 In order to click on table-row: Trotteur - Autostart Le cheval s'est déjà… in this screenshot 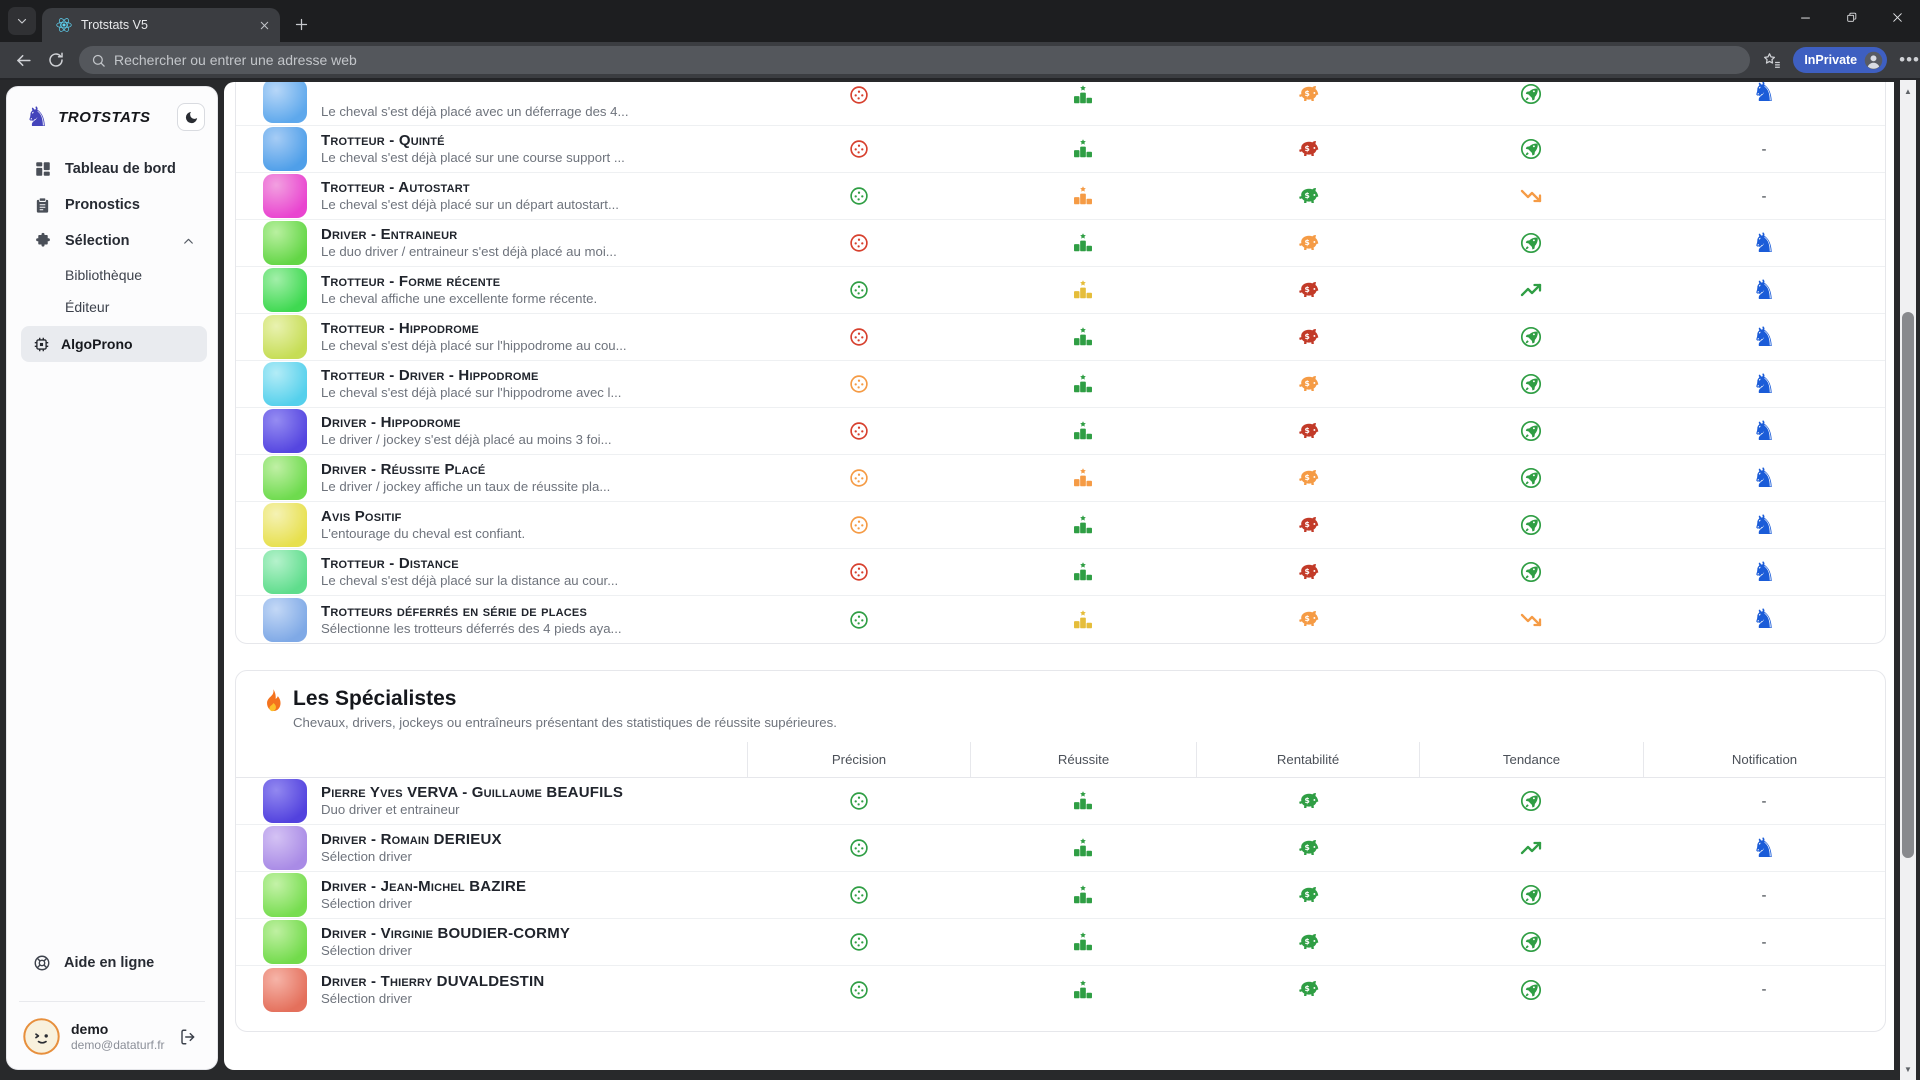, I will do `click(1060, 196)`.